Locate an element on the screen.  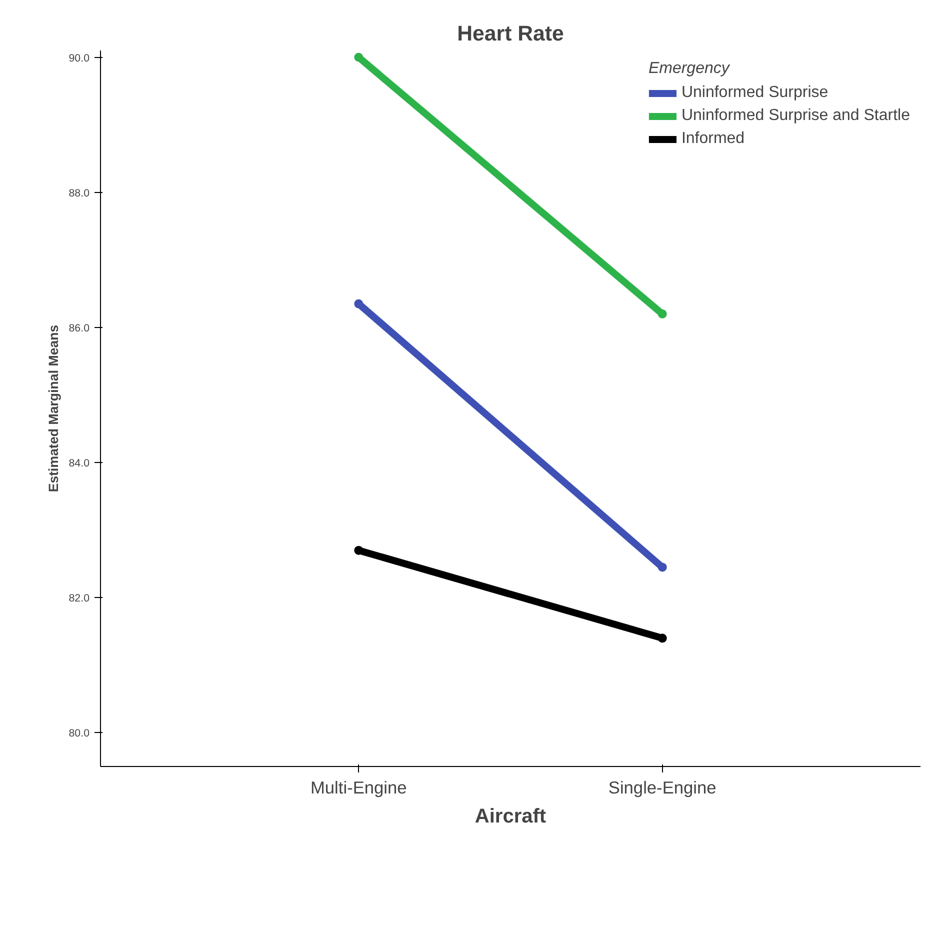
legend-label: Uninformed Surprise and Startle is located at coordinates (795, 116).